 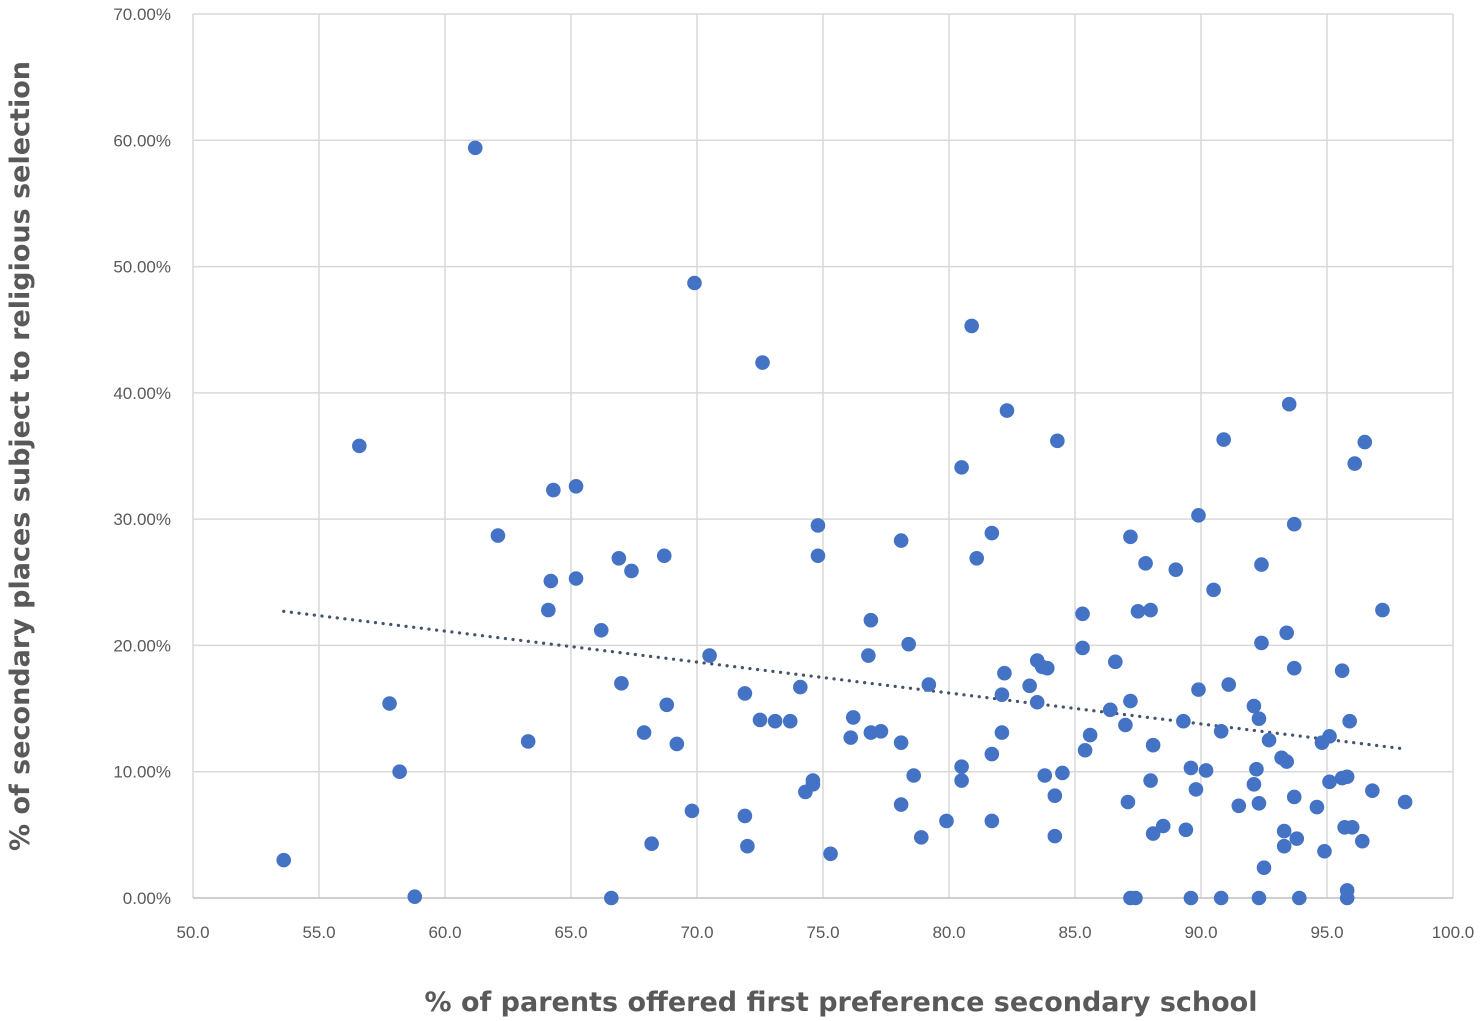 What do you see at coordinates (142, 519) in the screenshot?
I see `y-tick-label: 30.00%` at bounding box center [142, 519].